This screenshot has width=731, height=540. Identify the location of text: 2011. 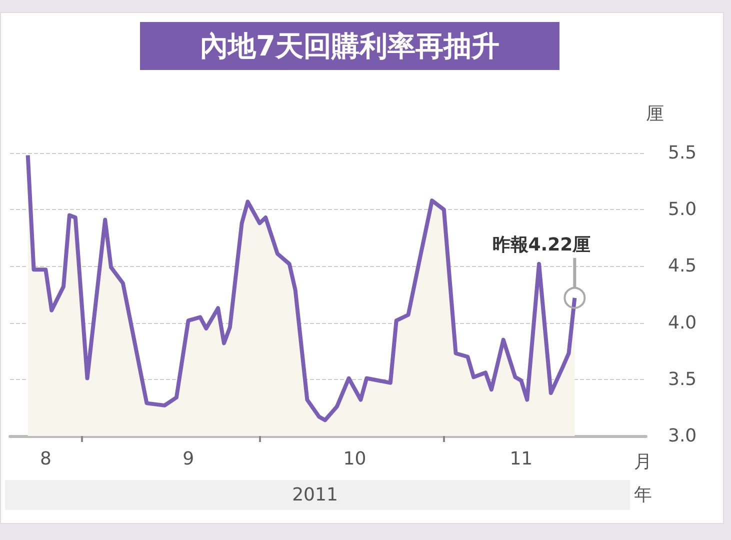
(315, 495).